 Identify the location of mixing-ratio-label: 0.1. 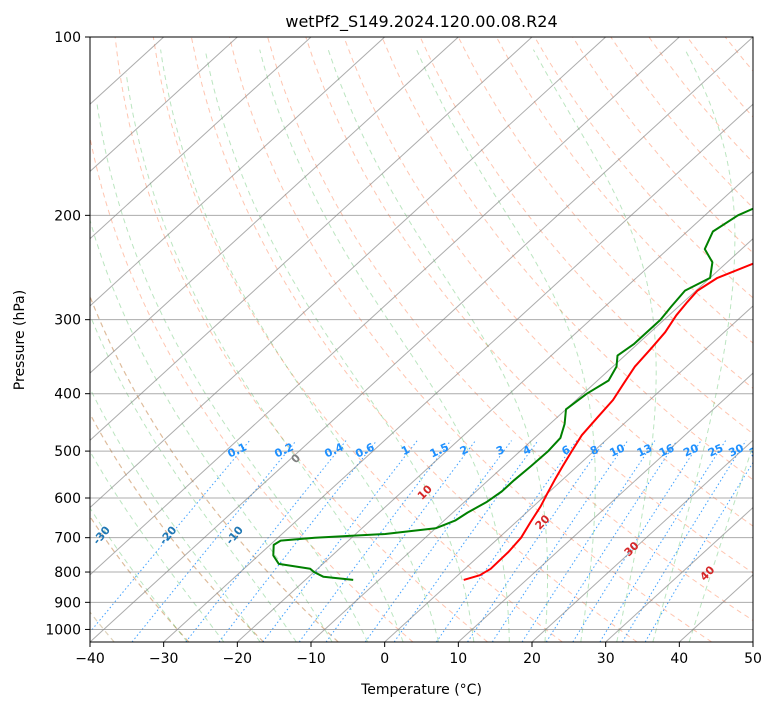
(237, 451).